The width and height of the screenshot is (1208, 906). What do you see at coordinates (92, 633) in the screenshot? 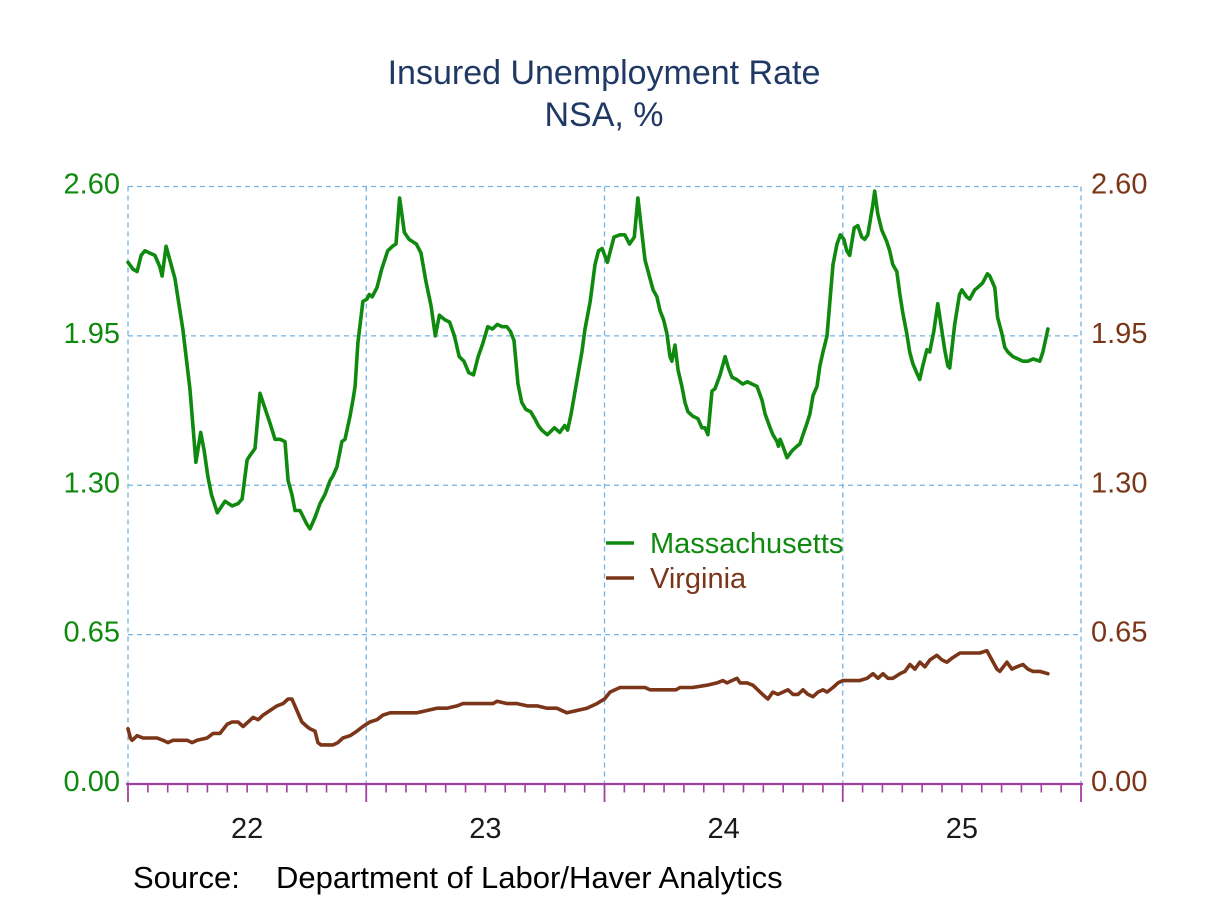
I see `y-axis-label-left: 0.65` at bounding box center [92, 633].